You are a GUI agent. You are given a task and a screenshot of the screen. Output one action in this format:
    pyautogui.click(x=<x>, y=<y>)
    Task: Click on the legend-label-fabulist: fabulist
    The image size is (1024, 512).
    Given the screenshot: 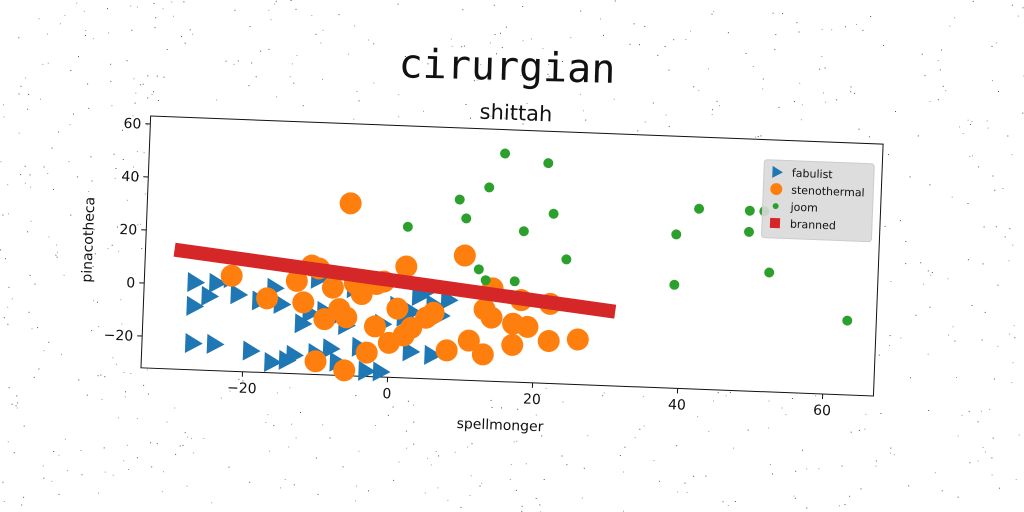 What is the action you would take?
    pyautogui.click(x=813, y=174)
    